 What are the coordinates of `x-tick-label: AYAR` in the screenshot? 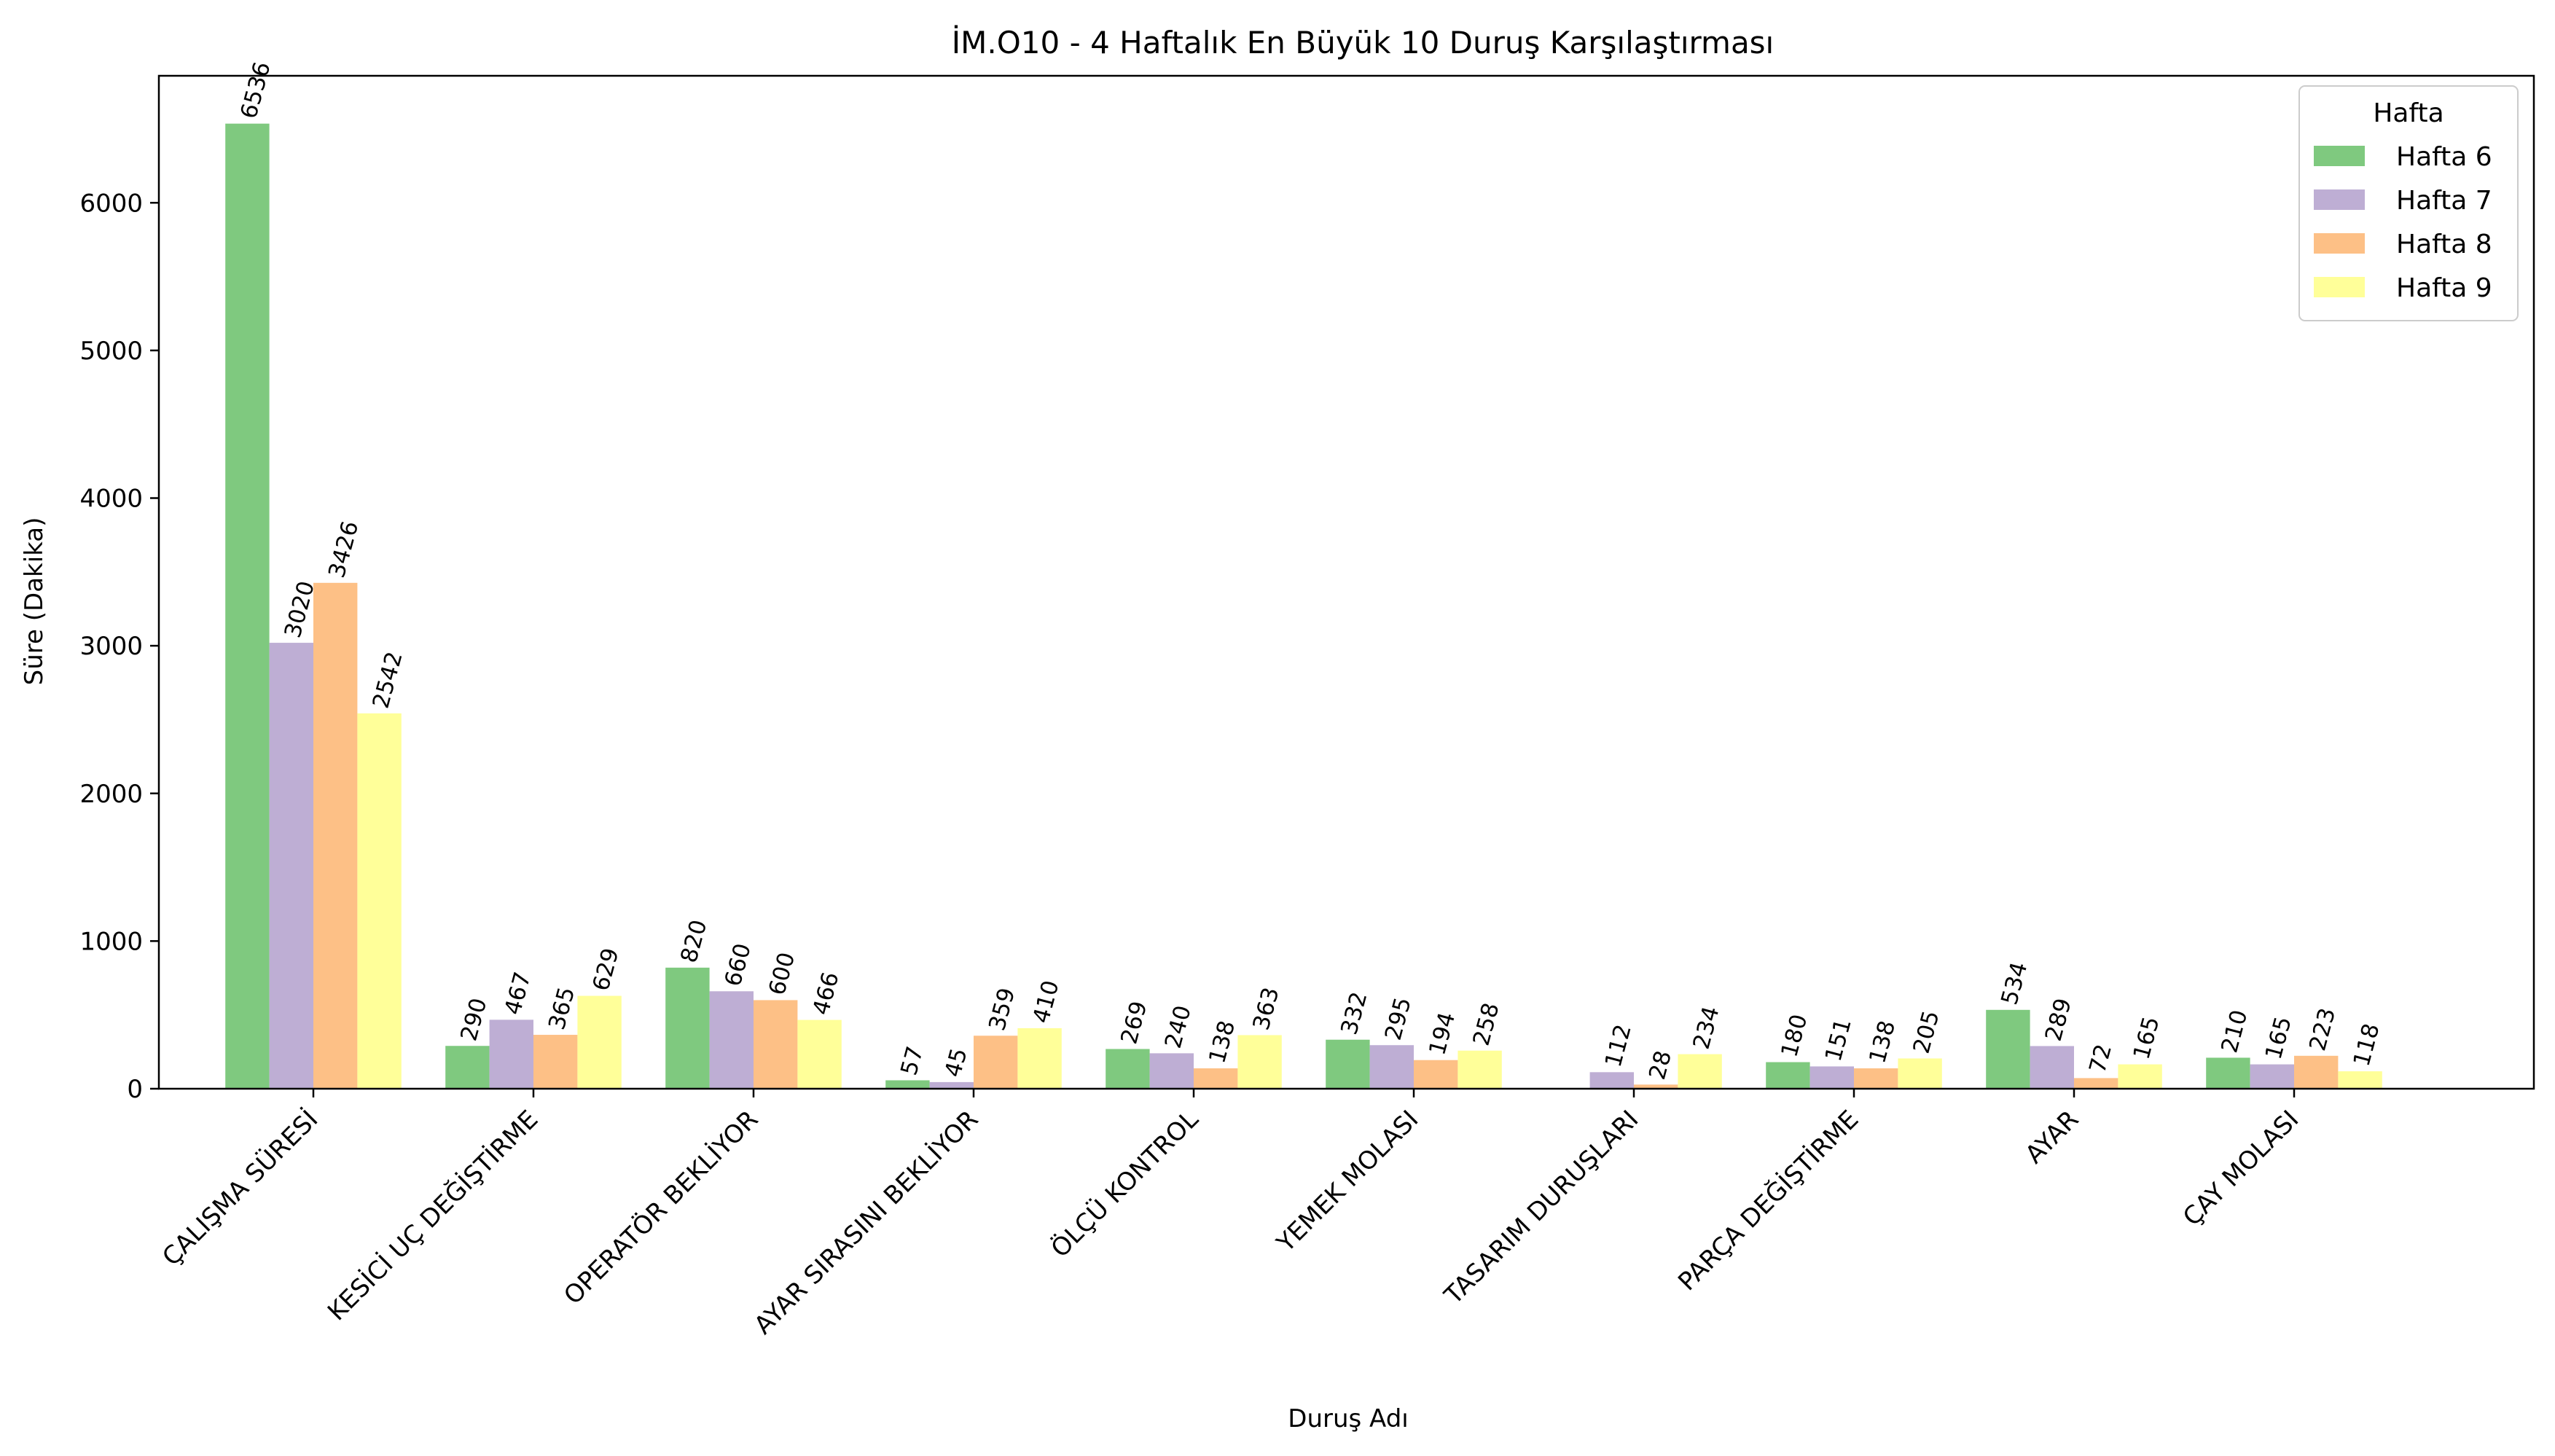 It's located at (2052, 1137).